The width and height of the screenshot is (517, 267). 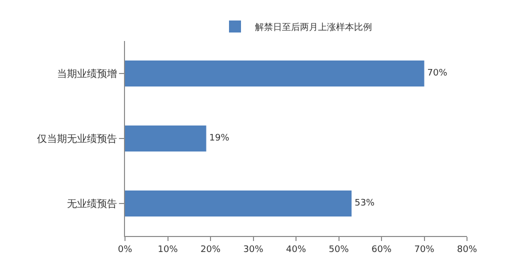 I want to click on x-tick-label: 60%, so click(x=381, y=249).